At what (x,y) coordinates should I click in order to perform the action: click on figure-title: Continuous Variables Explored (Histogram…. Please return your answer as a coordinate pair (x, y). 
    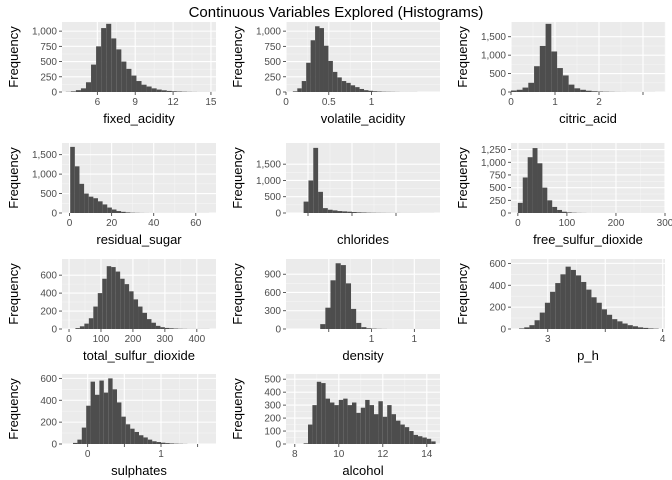
    Looking at the image, I should click on (336, 12).